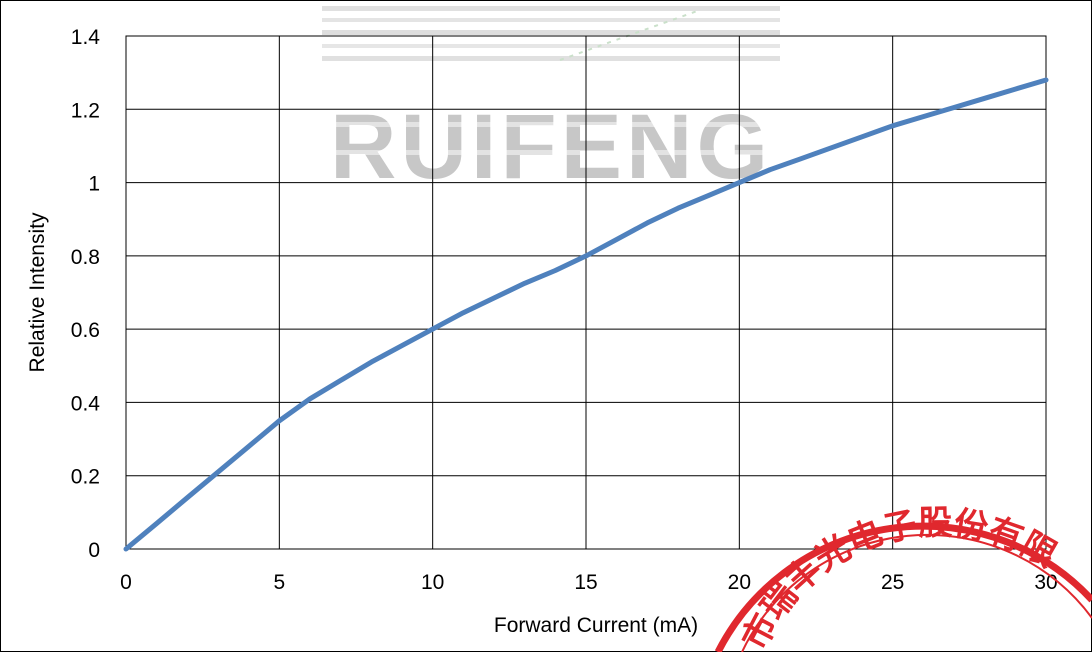 The image size is (1092, 652). Describe the element at coordinates (37, 292) in the screenshot. I see `y-axis-title: Relative Intensity` at that location.